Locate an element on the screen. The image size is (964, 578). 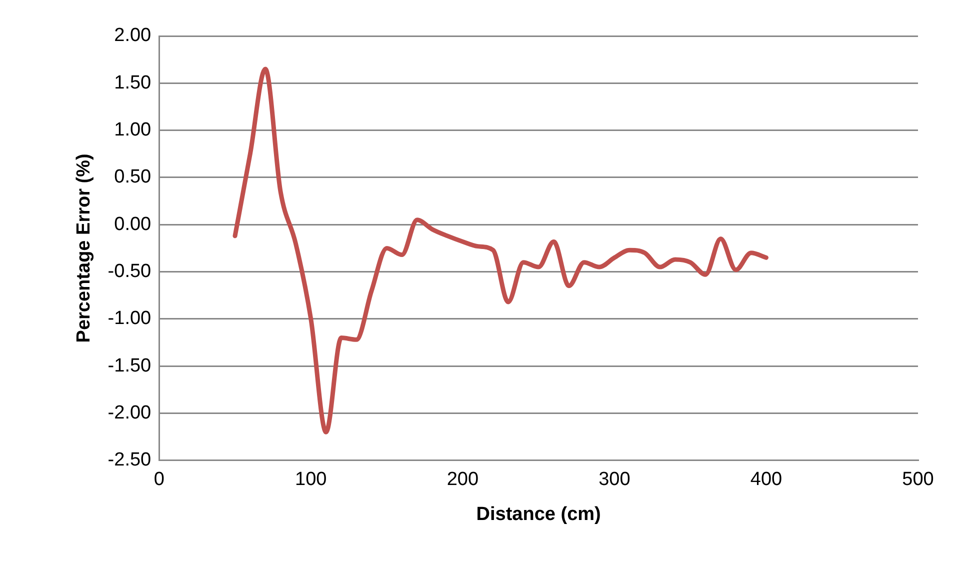
y-tick-label: -2.00 is located at coordinates (130, 413).